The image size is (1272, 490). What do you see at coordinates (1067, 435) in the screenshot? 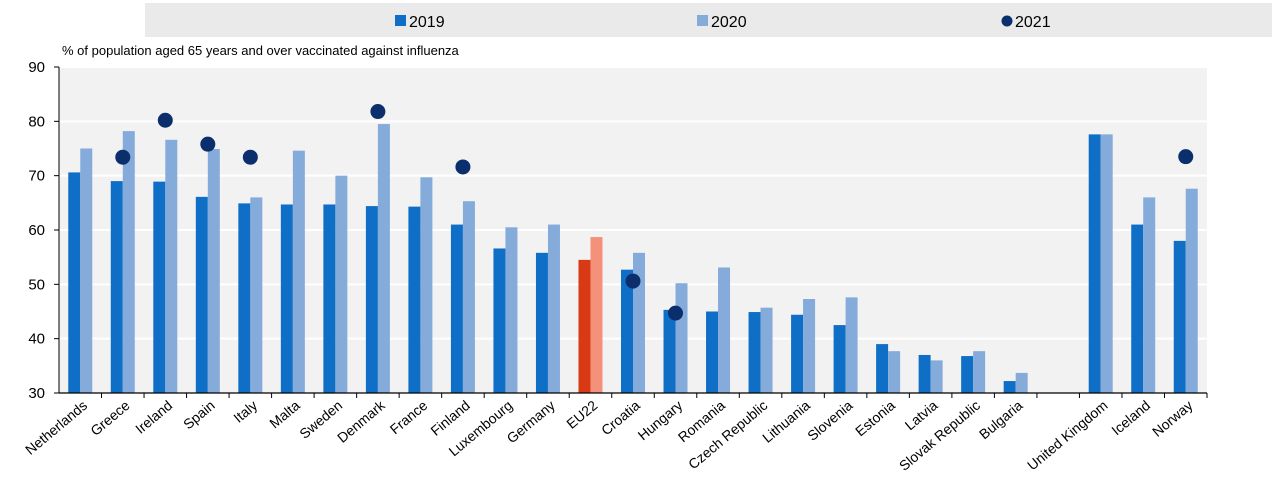
I see `x-tick-label: United Kingdom` at bounding box center [1067, 435].